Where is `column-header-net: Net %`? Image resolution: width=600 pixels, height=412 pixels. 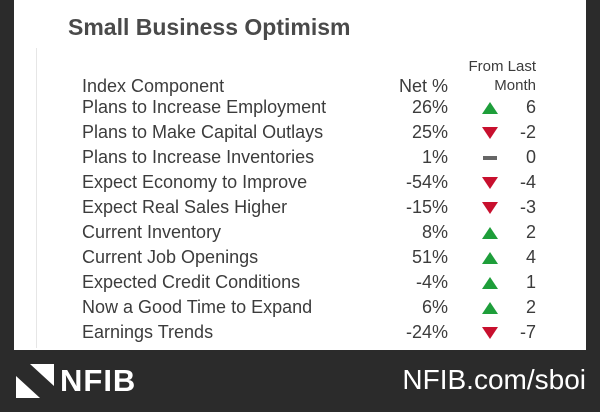 column-header-net: Net % is located at coordinates (423, 86).